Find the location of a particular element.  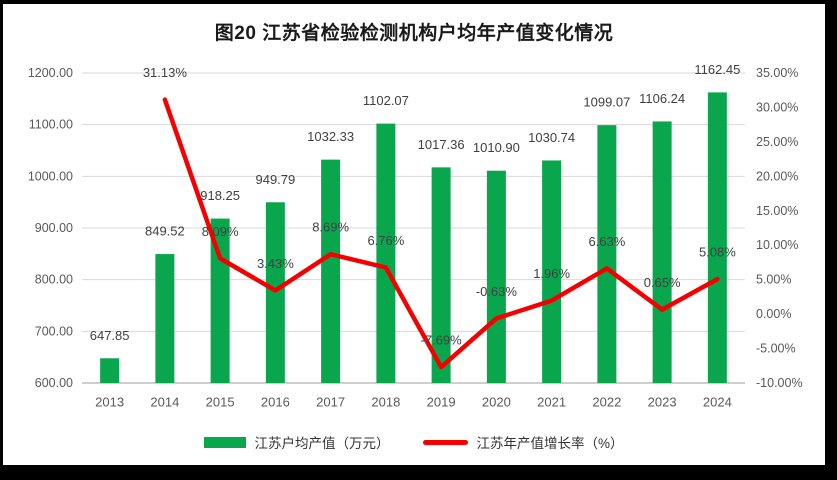

bar-2014 is located at coordinates (165, 318).